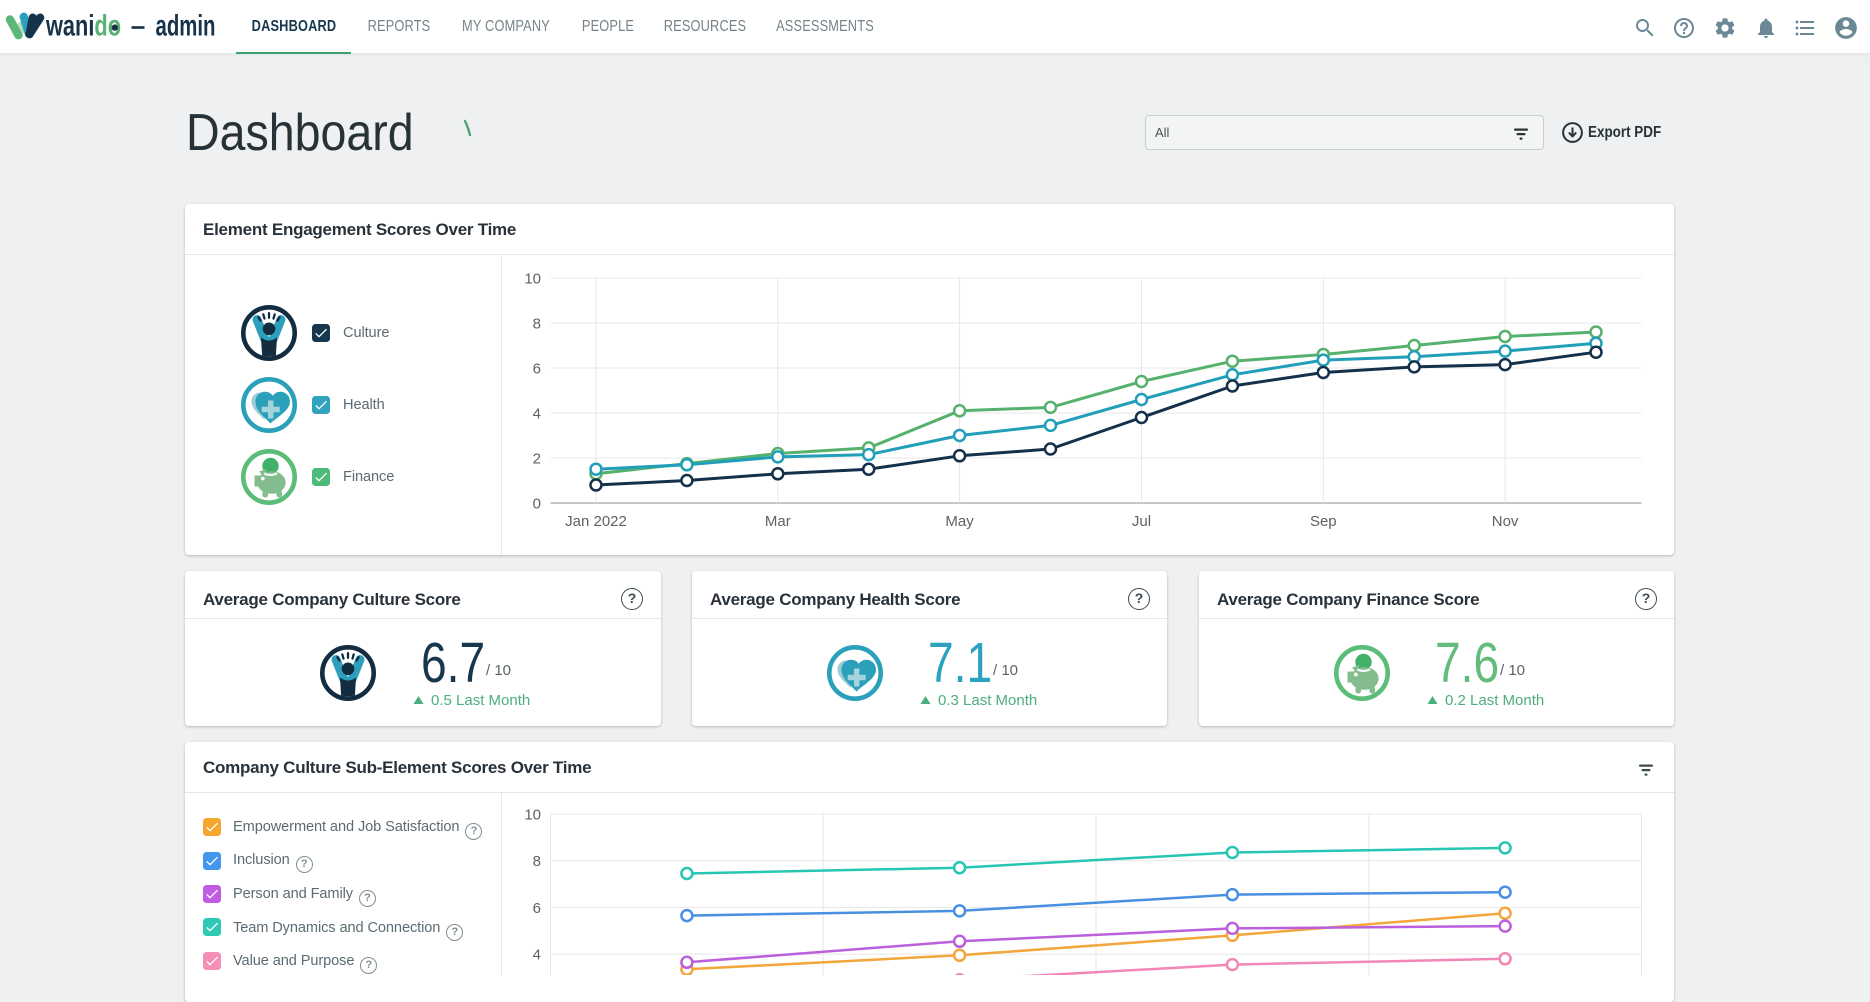 The image size is (1870, 1002). I want to click on svg-text: Jan 2022, so click(596, 521).